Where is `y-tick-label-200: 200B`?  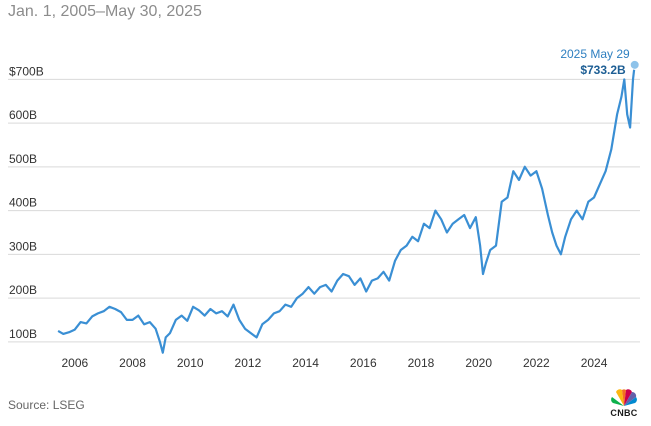 y-tick-label-200: 200B is located at coordinates (23, 290).